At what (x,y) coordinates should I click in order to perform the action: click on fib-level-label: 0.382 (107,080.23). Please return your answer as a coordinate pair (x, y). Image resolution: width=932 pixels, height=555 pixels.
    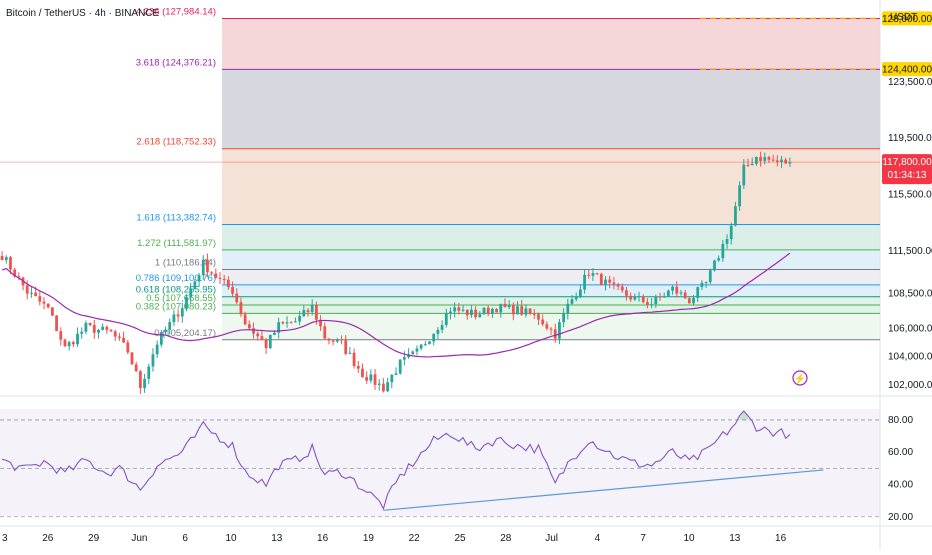
    Looking at the image, I should click on (176, 306).